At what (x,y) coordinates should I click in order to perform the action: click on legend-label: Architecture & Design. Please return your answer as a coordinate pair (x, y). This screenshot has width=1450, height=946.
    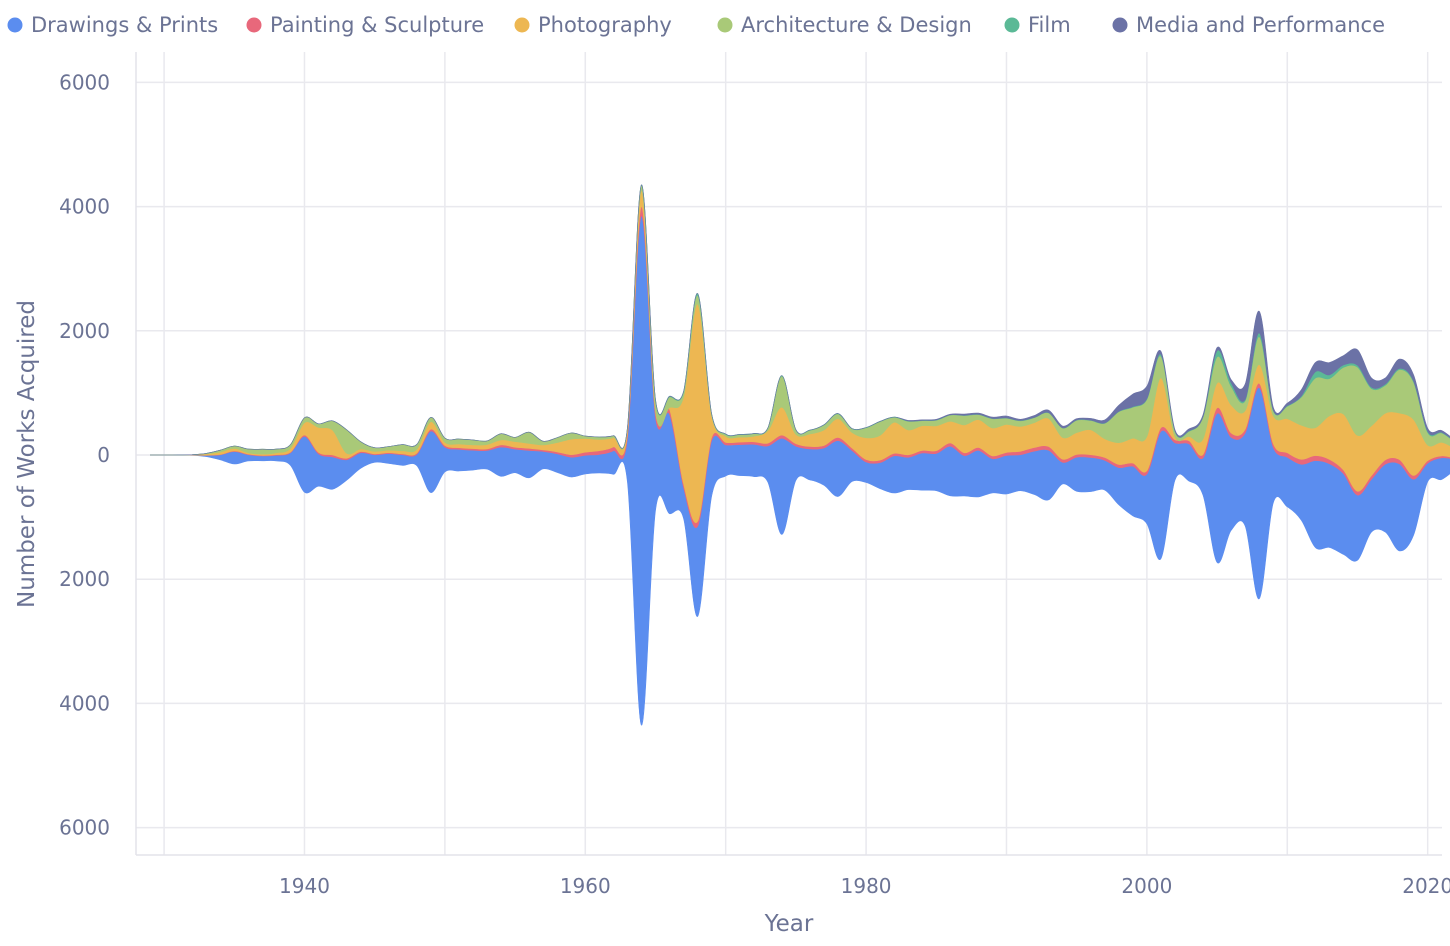
    Looking at the image, I should click on (856, 25).